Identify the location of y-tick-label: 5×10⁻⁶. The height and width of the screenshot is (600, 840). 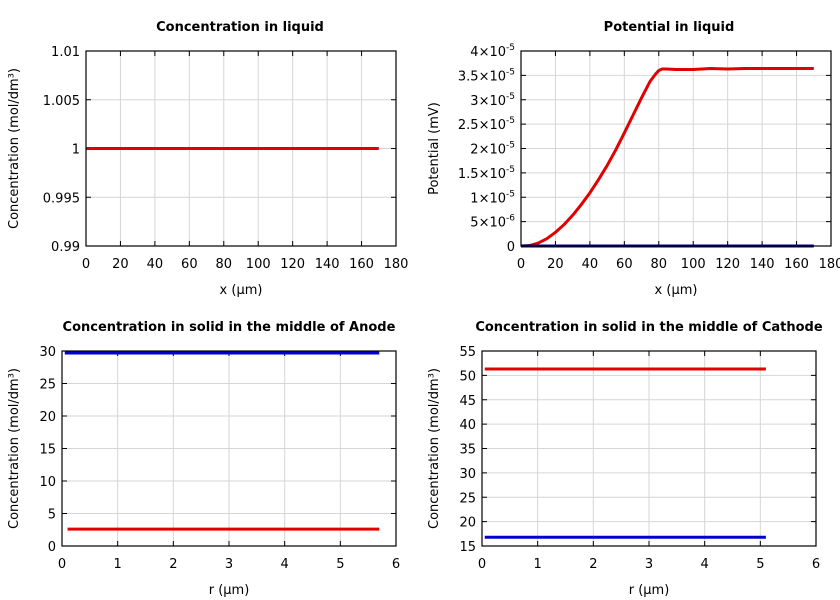
(492, 222).